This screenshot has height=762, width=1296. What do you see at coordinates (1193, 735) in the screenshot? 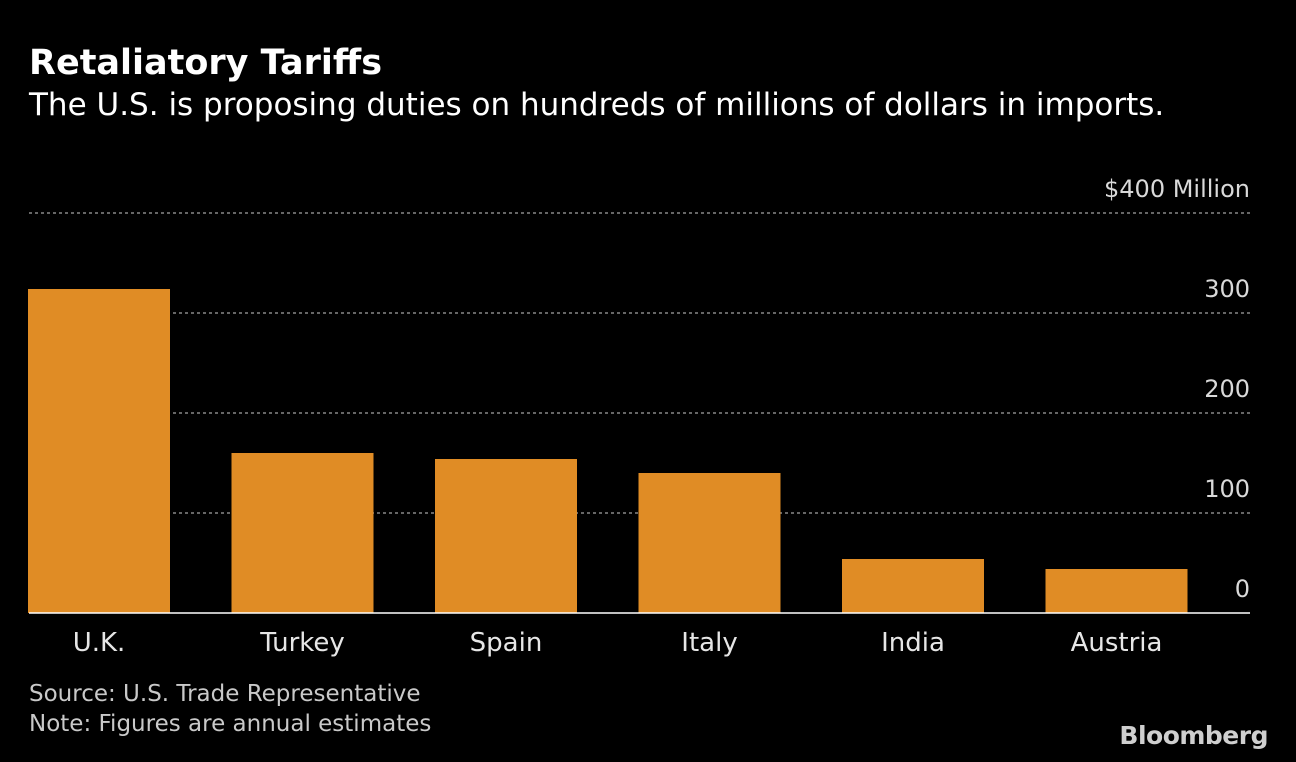
I see `bloomberg-logo: Bloomberg` at bounding box center [1193, 735].